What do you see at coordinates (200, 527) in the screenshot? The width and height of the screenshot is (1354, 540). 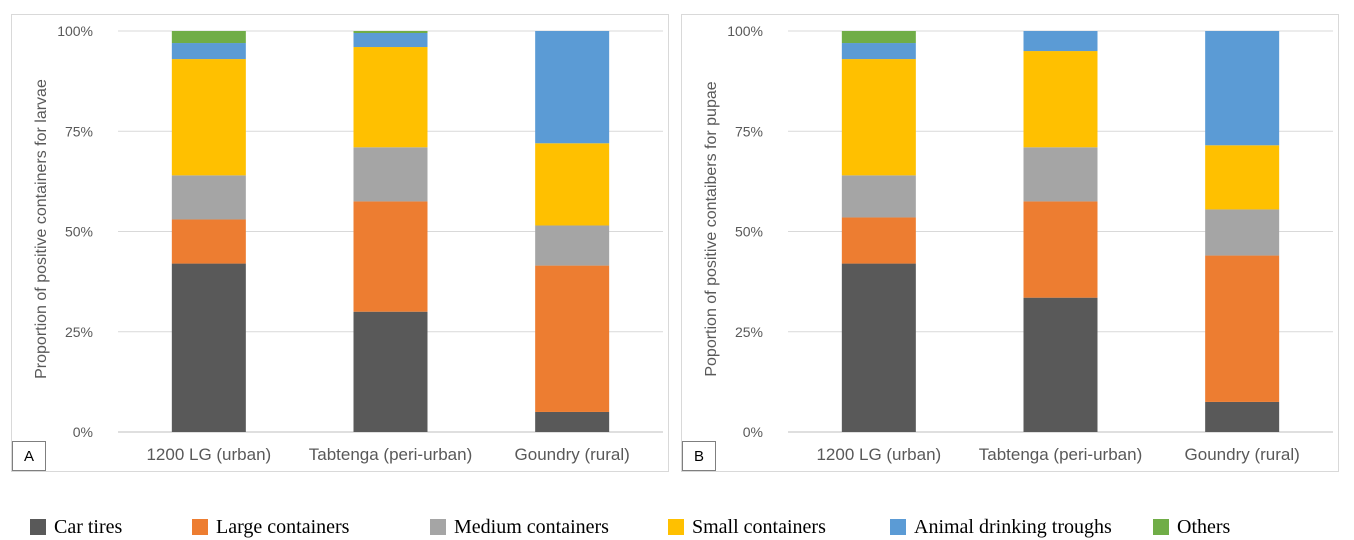 I see `legend-swatch-large-containers` at bounding box center [200, 527].